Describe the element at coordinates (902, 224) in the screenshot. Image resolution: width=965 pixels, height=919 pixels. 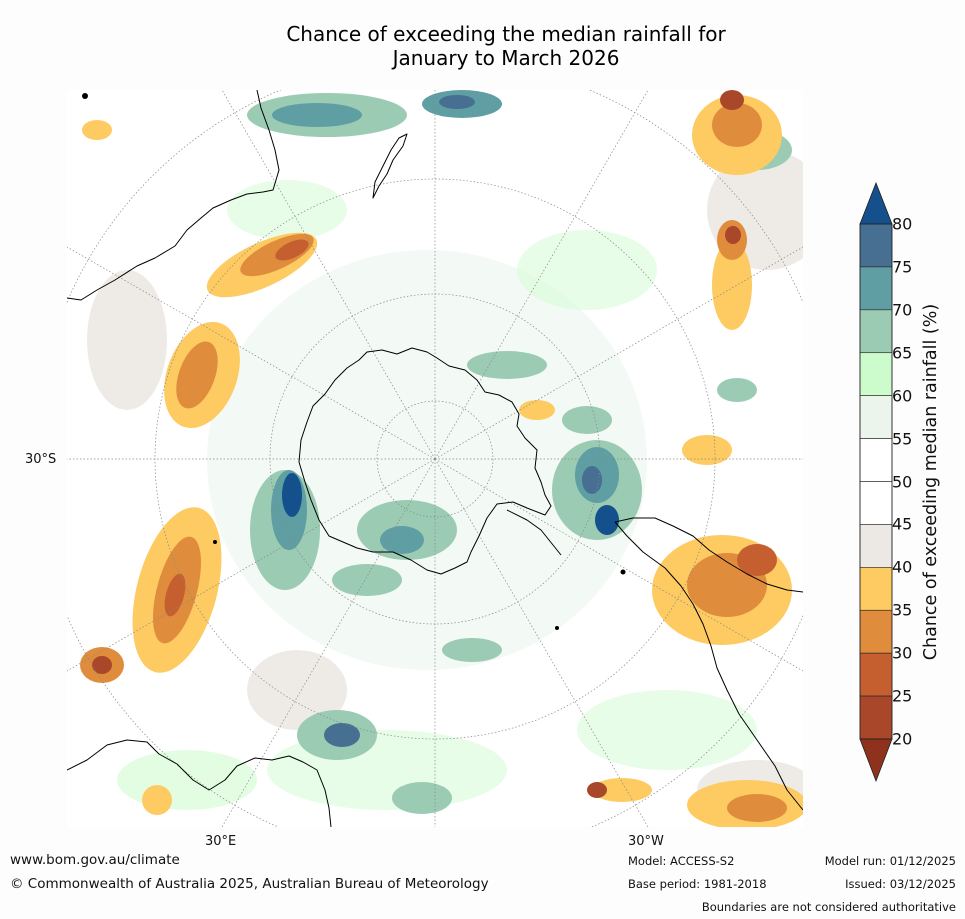
I see `colorbar-tick-80: 80` at that location.